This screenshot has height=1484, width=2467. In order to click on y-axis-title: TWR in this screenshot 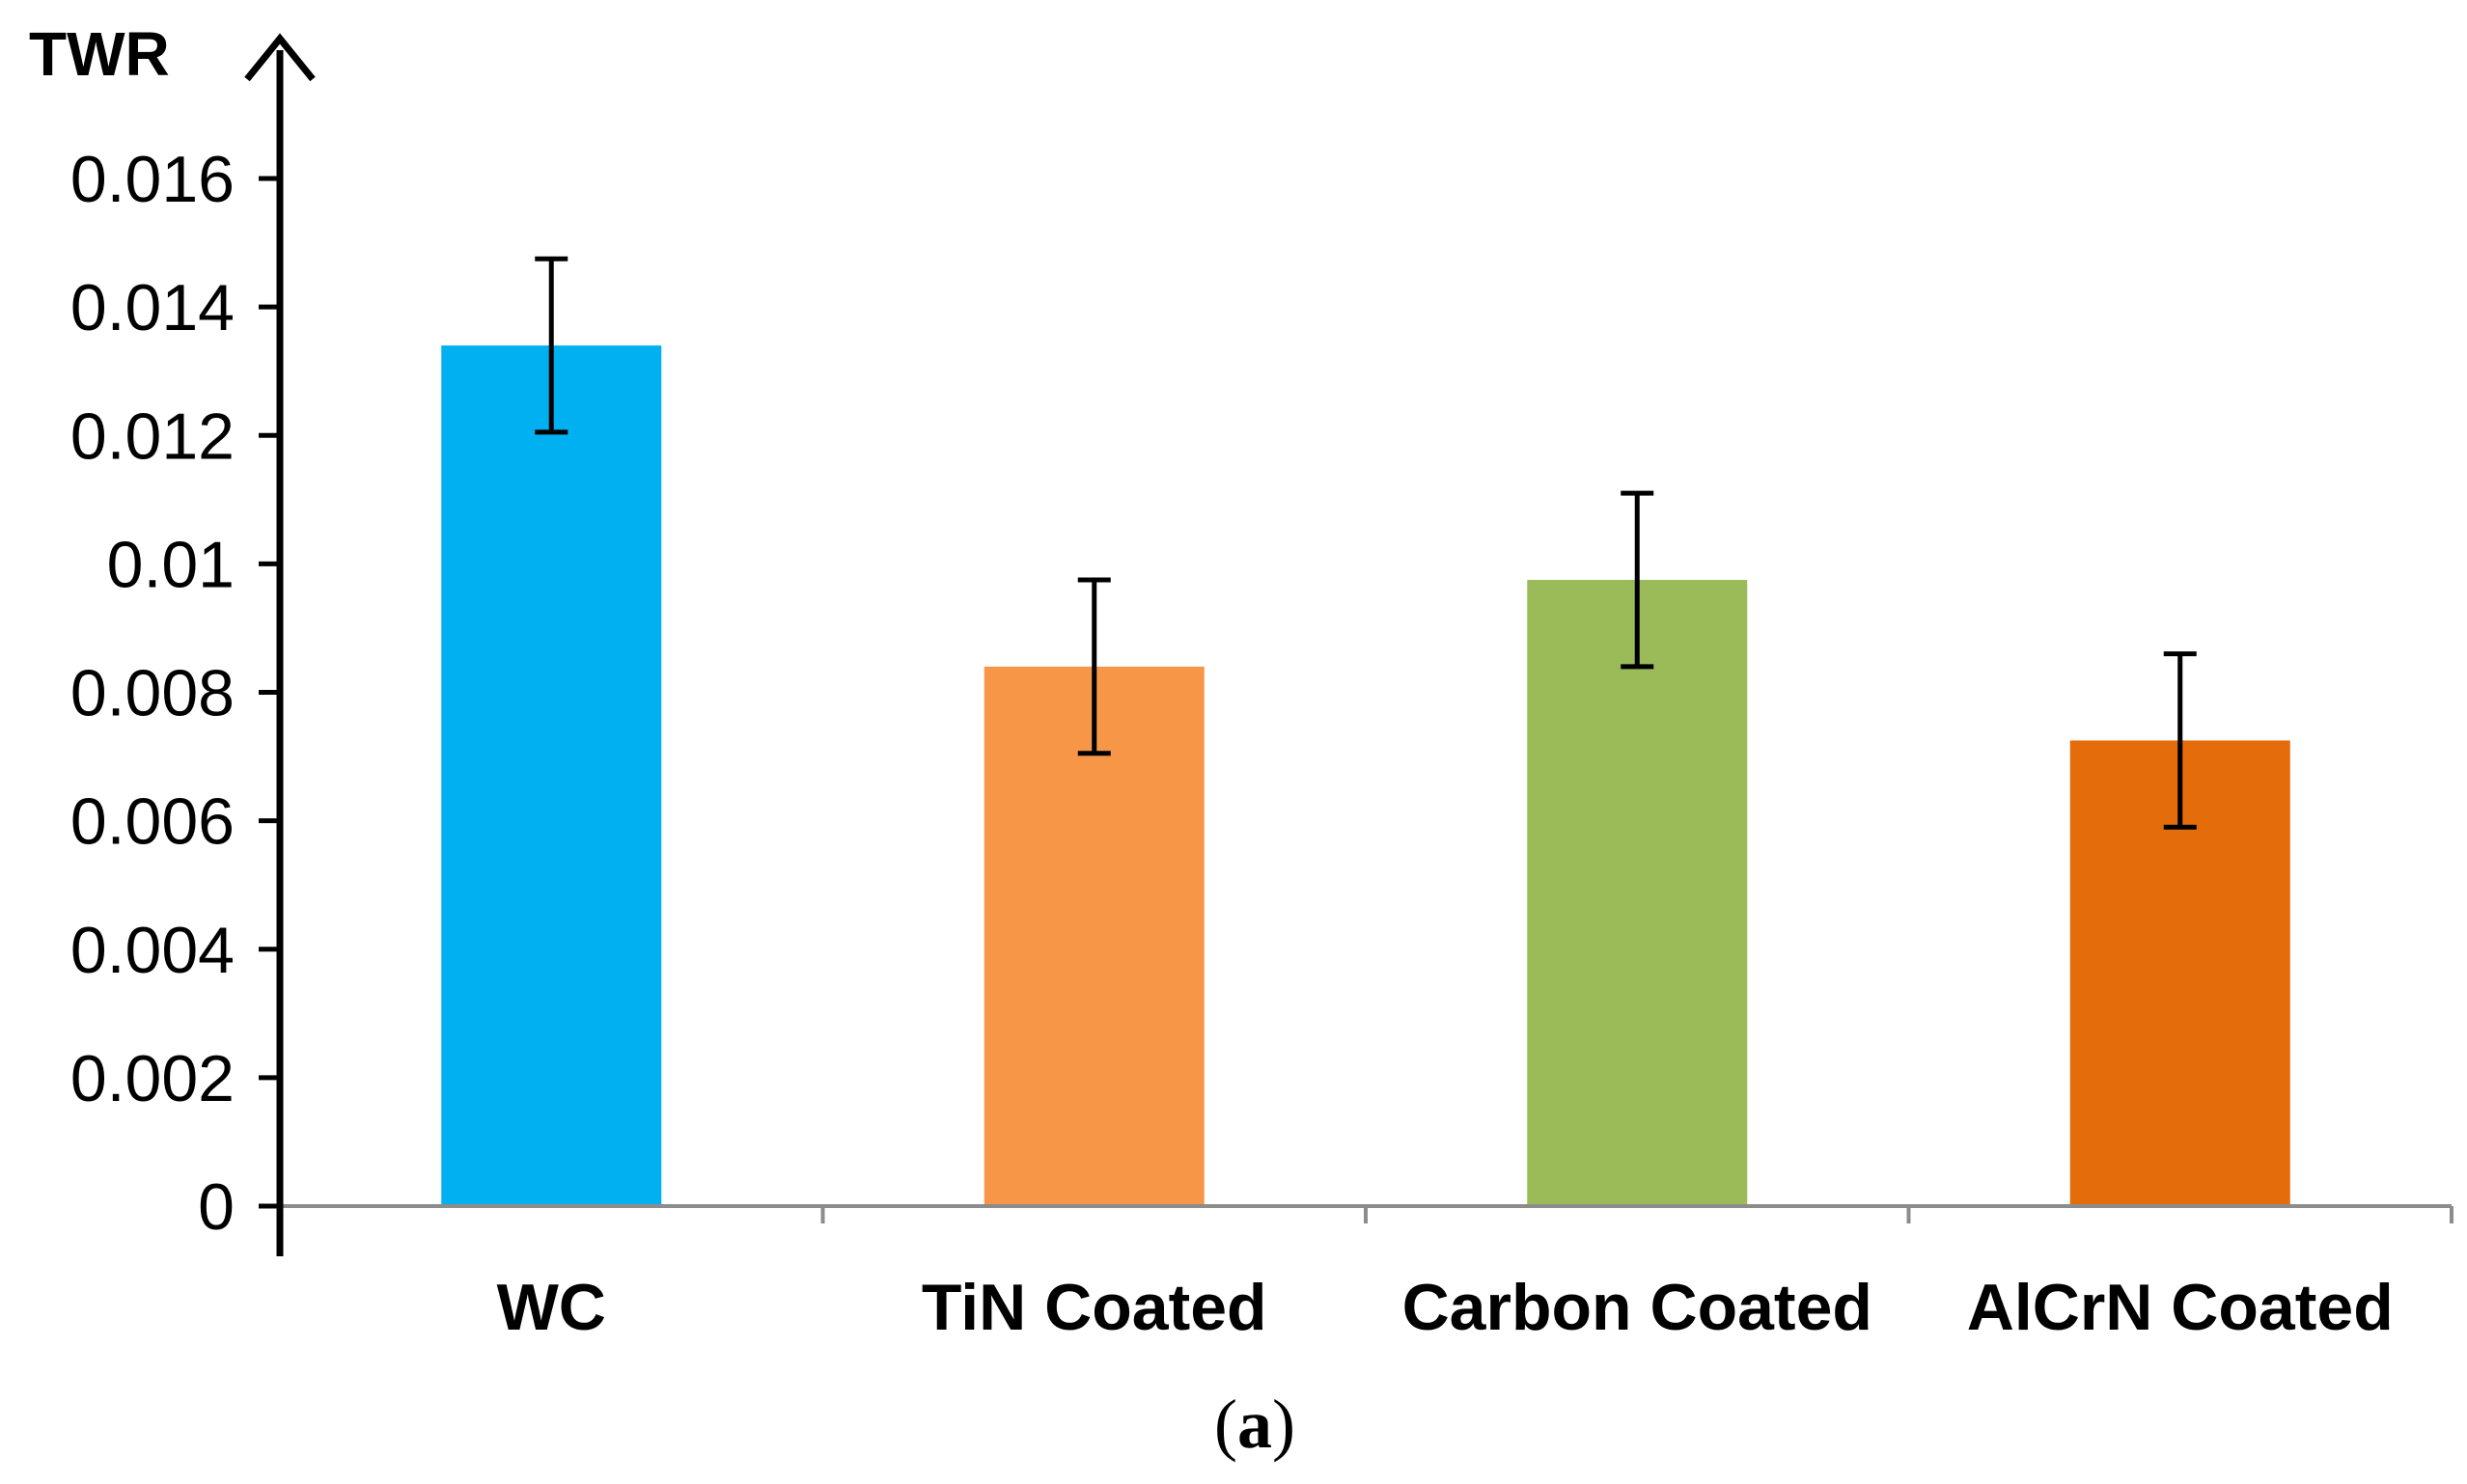, I will do `click(100, 54)`.